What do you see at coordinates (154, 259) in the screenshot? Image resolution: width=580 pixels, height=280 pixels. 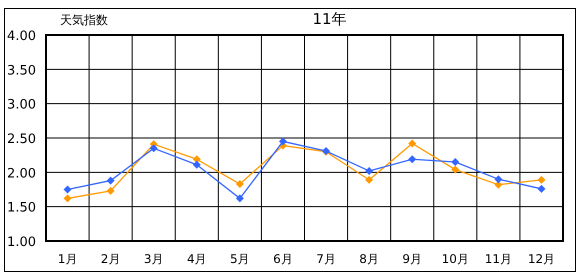 I see `x-tick-label: 3月` at bounding box center [154, 259].